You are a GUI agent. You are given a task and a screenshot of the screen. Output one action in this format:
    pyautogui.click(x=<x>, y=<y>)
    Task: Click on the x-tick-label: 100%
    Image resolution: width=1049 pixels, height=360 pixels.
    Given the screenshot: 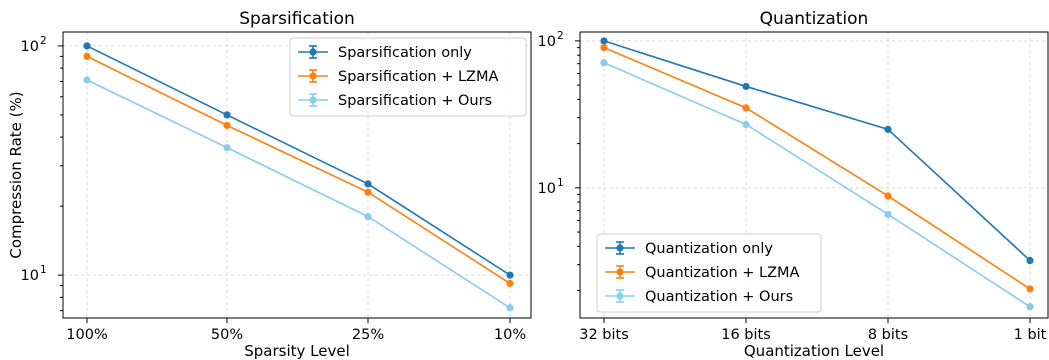 What is the action you would take?
    pyautogui.click(x=86, y=335)
    